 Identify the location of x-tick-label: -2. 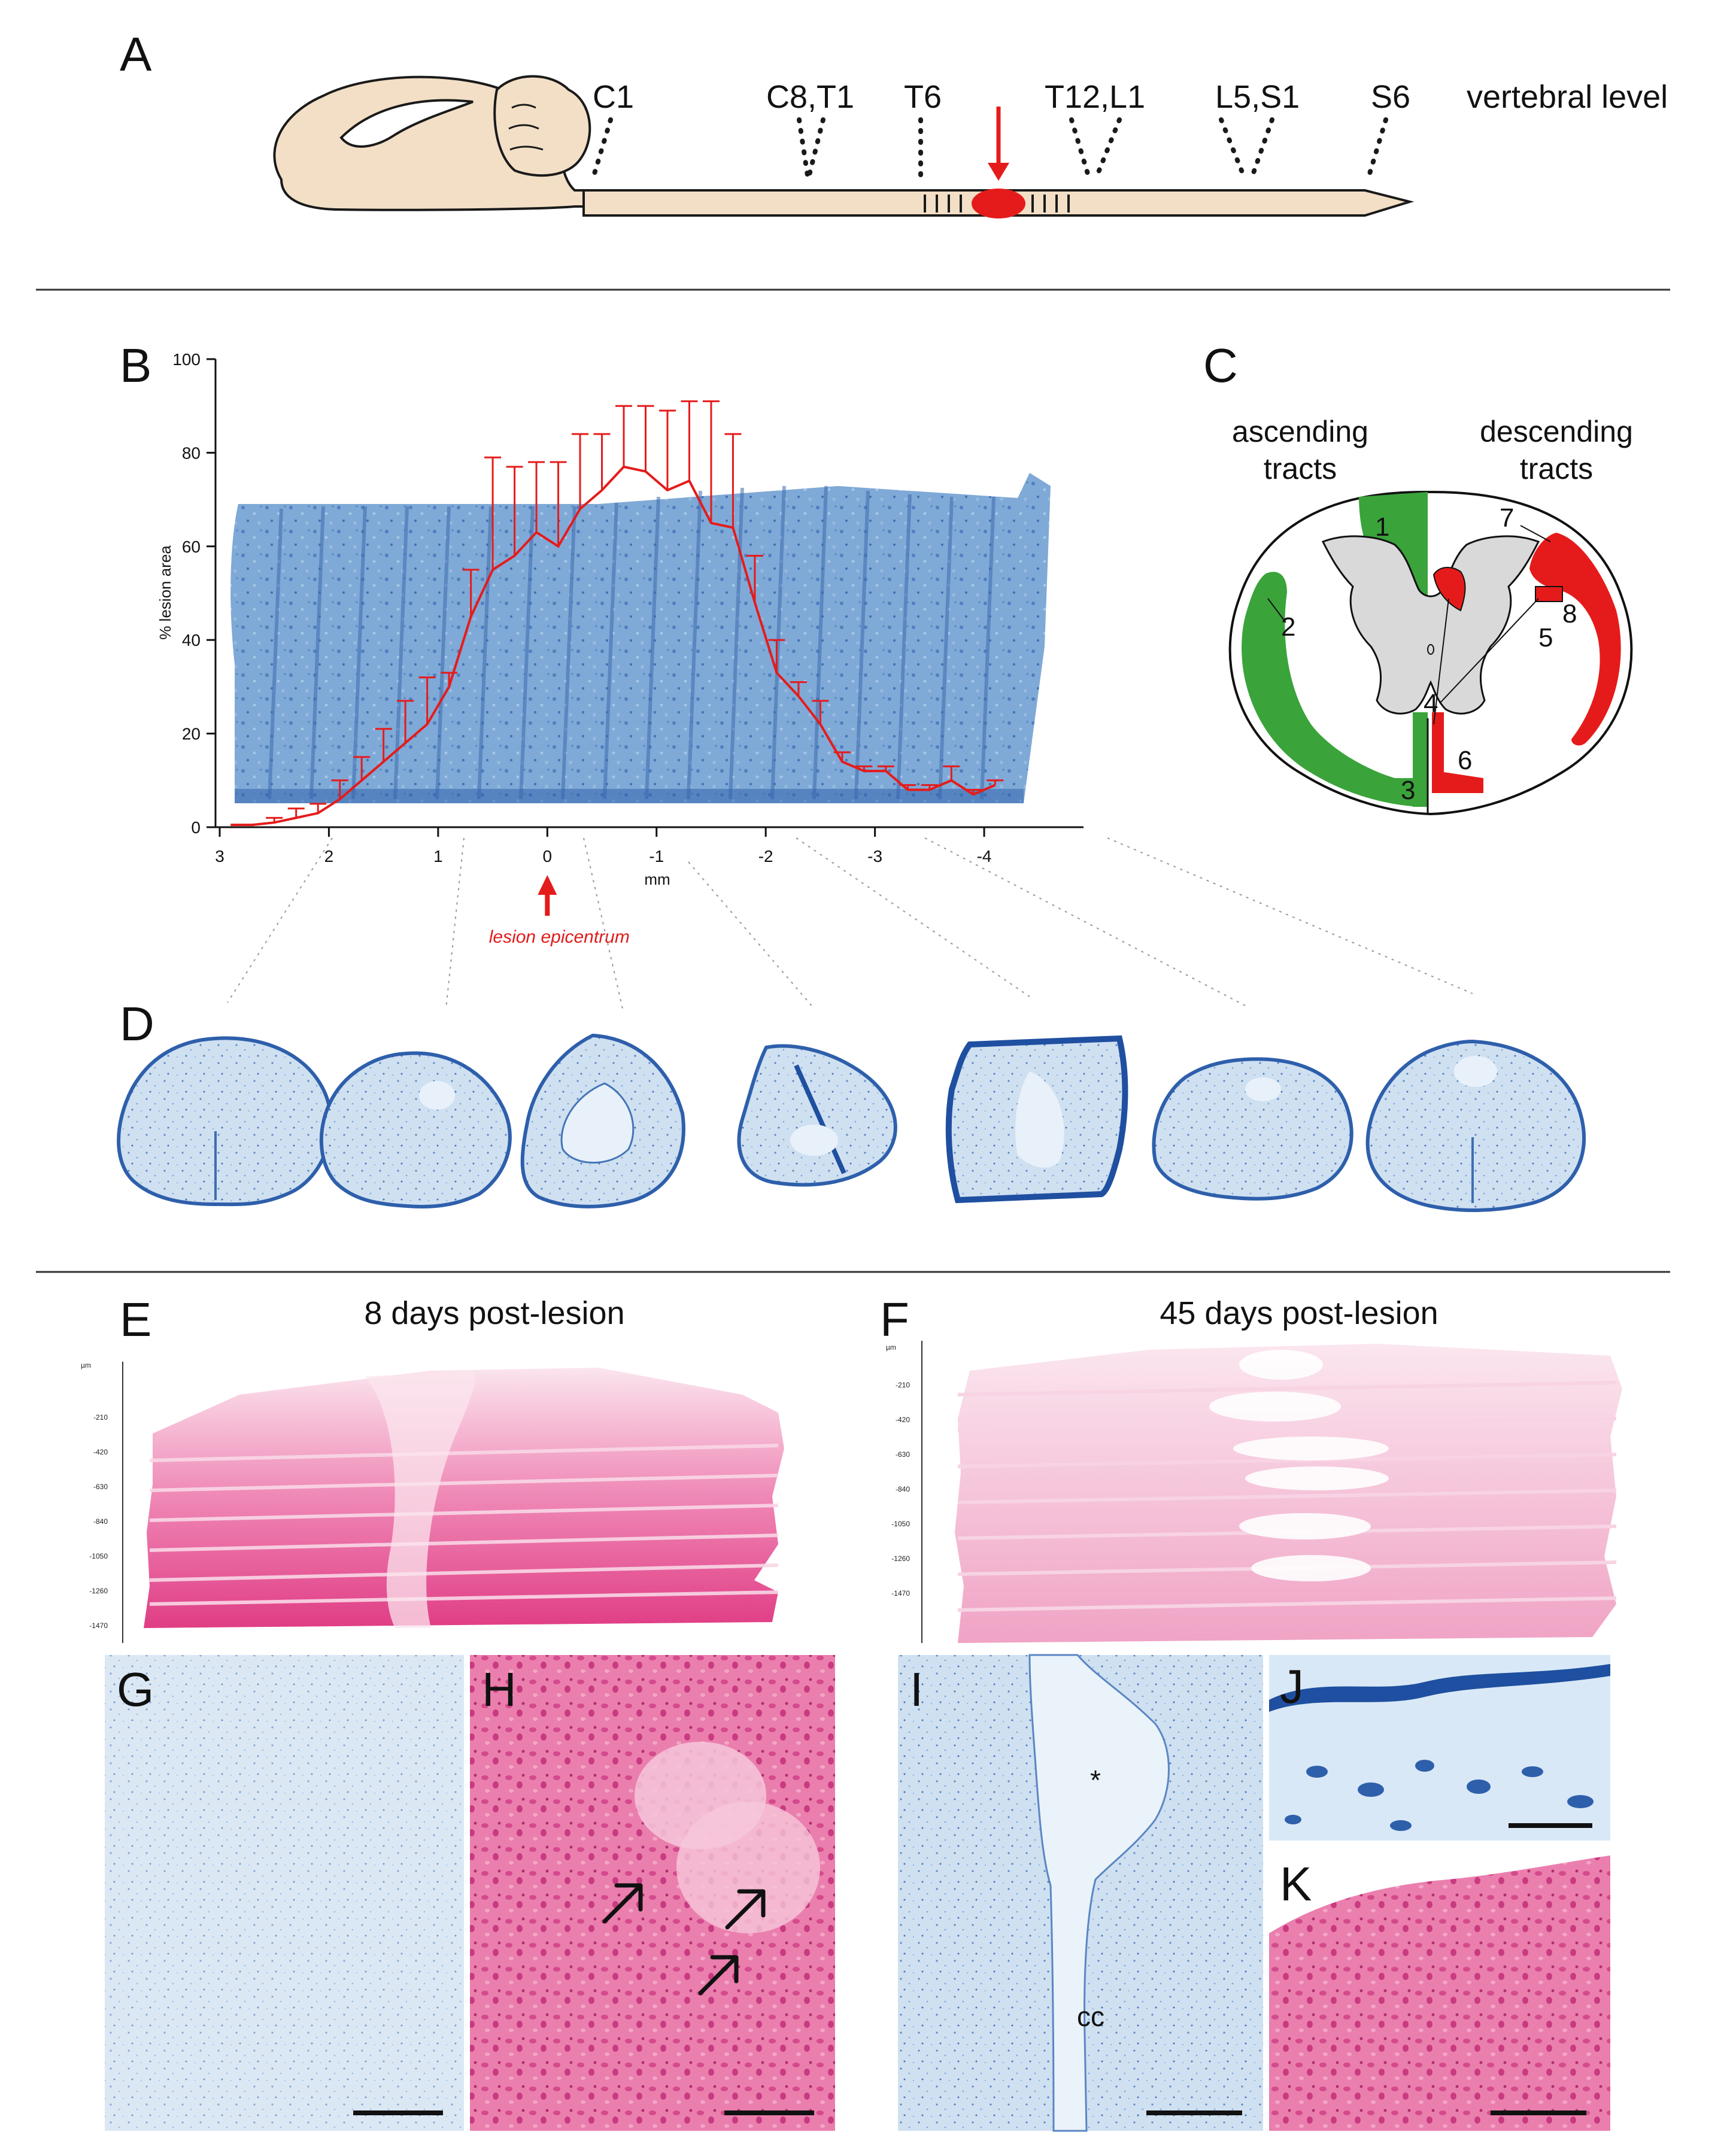
(766, 856).